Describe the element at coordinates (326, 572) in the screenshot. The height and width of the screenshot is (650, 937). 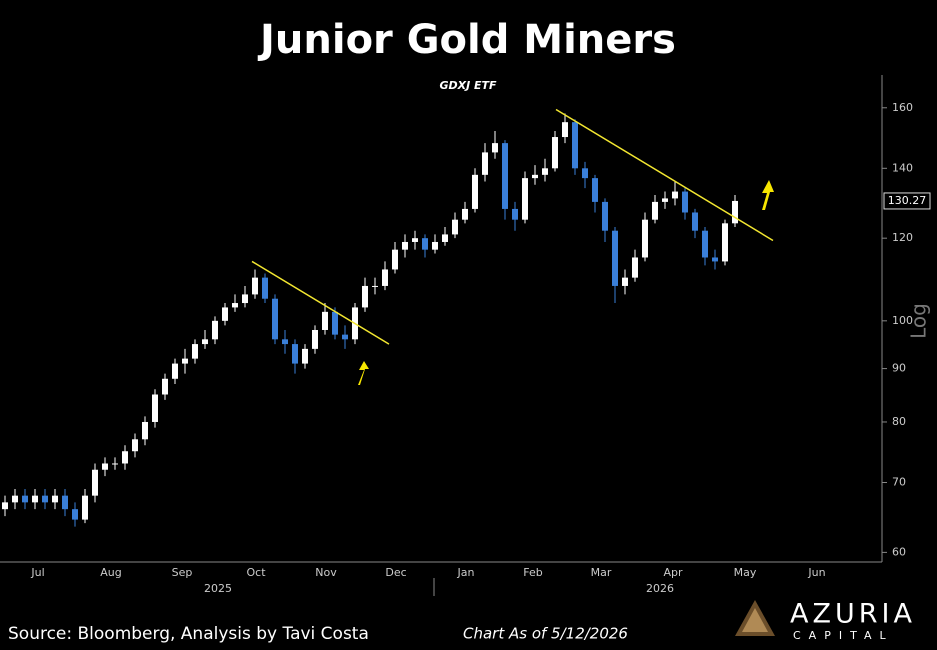
I see `x-tick-label: Nov` at that location.